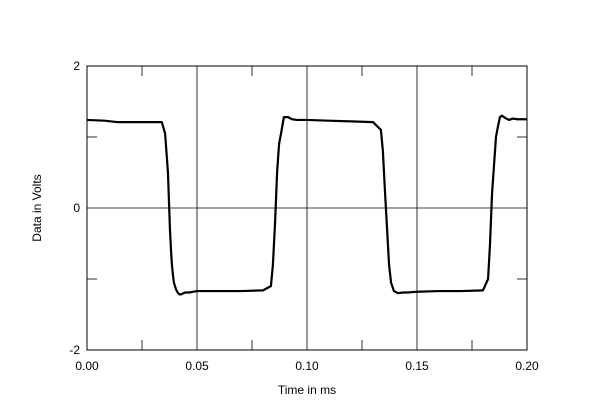 This screenshot has height=419, width=600. I want to click on y-tick-label: 0, so click(76, 208).